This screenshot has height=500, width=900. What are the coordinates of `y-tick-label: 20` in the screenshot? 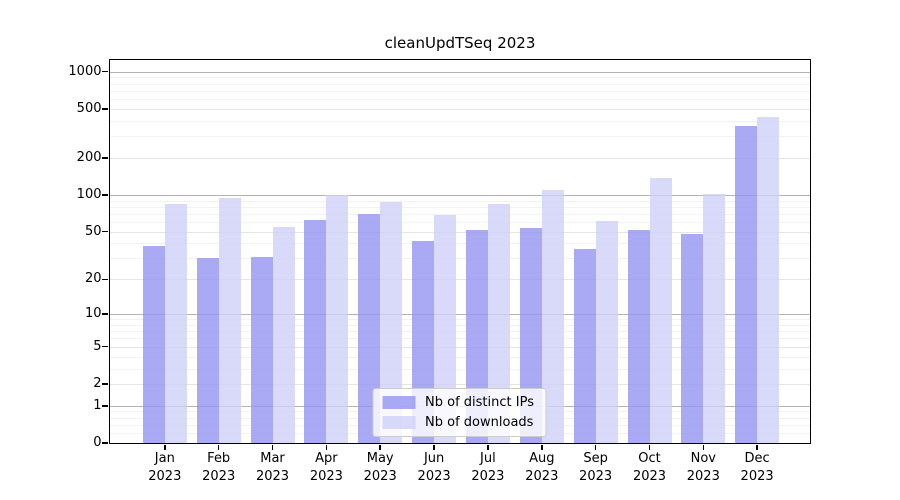 It's located at (93, 279).